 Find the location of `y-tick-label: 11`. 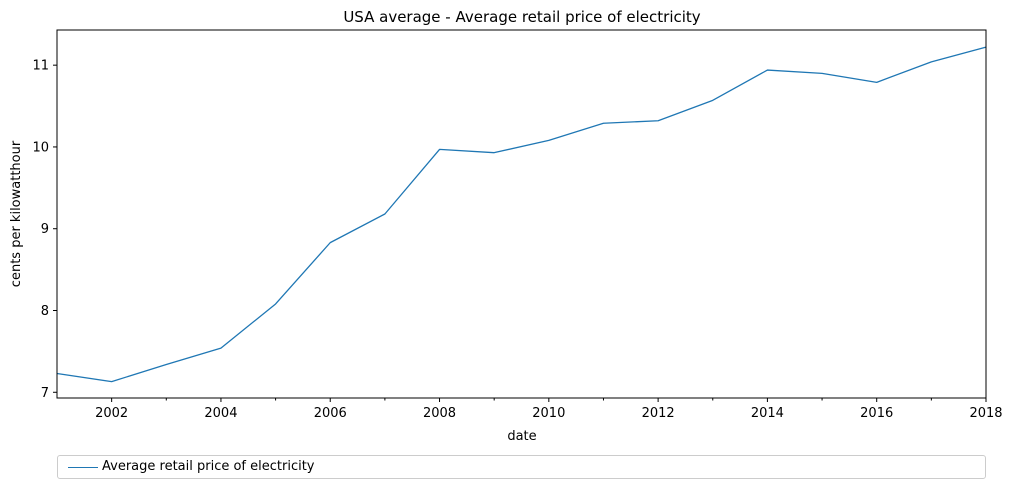

y-tick-label: 11 is located at coordinates (40, 66).